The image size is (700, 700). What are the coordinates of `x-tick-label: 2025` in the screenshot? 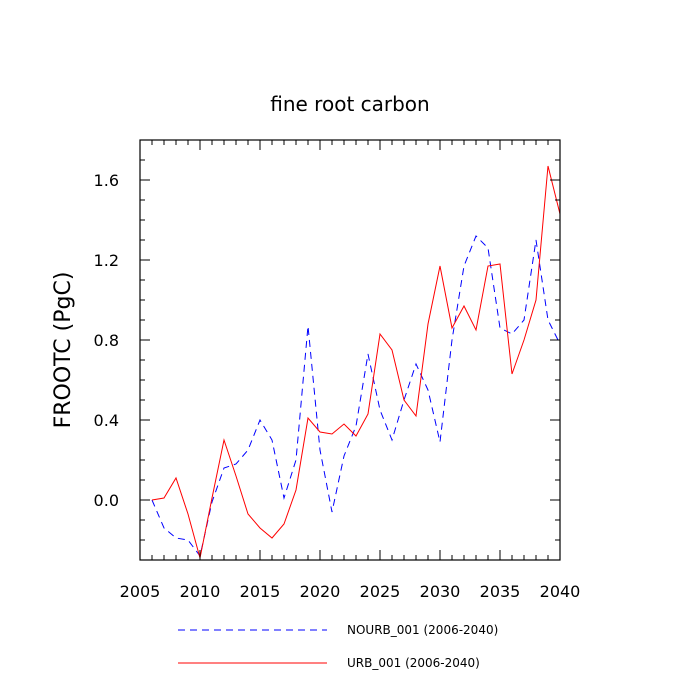 It's located at (380, 591).